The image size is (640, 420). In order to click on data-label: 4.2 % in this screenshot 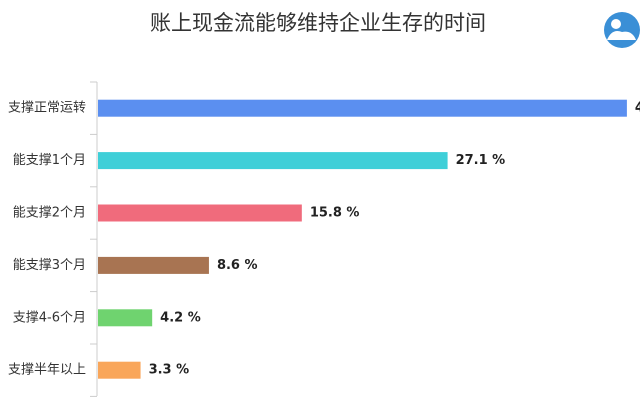, I will do `click(180, 317)`.